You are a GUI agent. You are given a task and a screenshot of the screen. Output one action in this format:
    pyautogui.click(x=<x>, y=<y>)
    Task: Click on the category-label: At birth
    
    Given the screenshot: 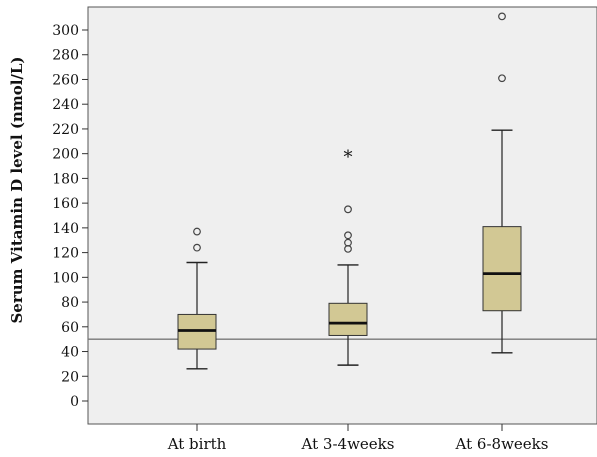 What is the action you would take?
    pyautogui.click(x=197, y=444)
    